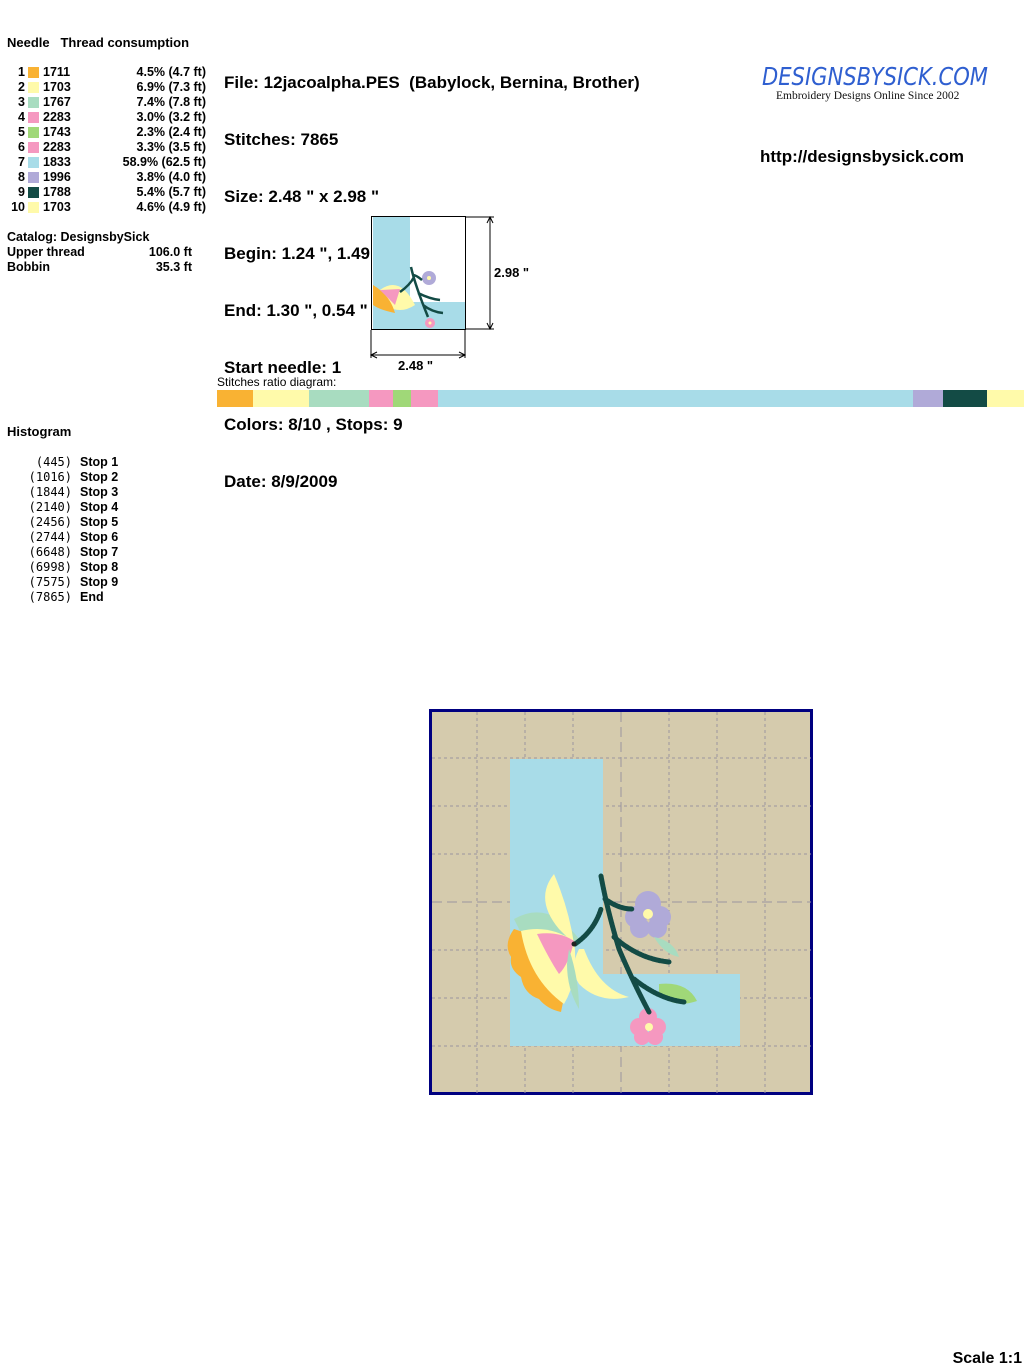 Image resolution: width=1024 pixels, height=1370 pixels. Describe the element at coordinates (50, 522) in the screenshot. I see `stitch-count: (2456)` at that location.